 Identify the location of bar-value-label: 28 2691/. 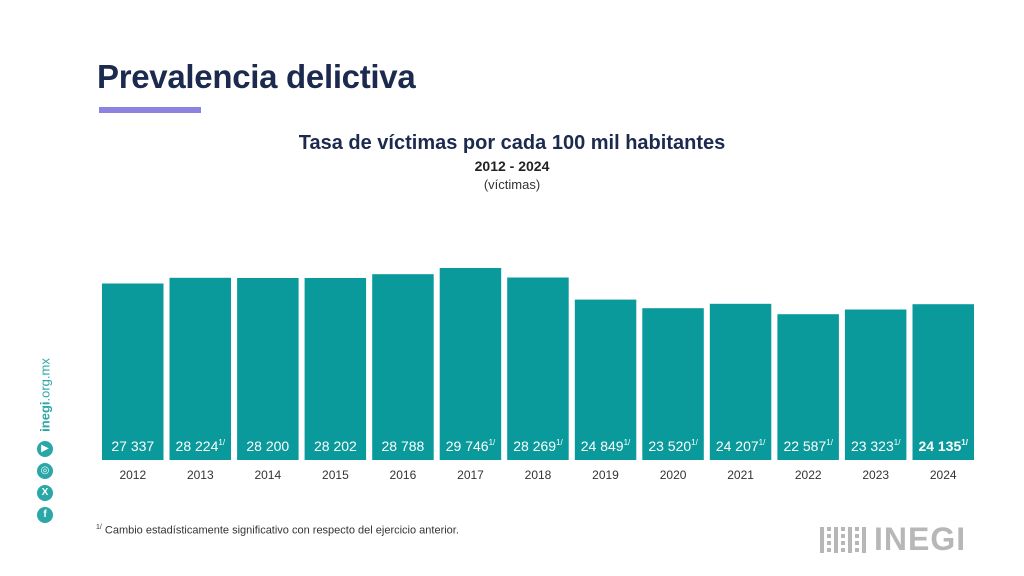
(538, 446).